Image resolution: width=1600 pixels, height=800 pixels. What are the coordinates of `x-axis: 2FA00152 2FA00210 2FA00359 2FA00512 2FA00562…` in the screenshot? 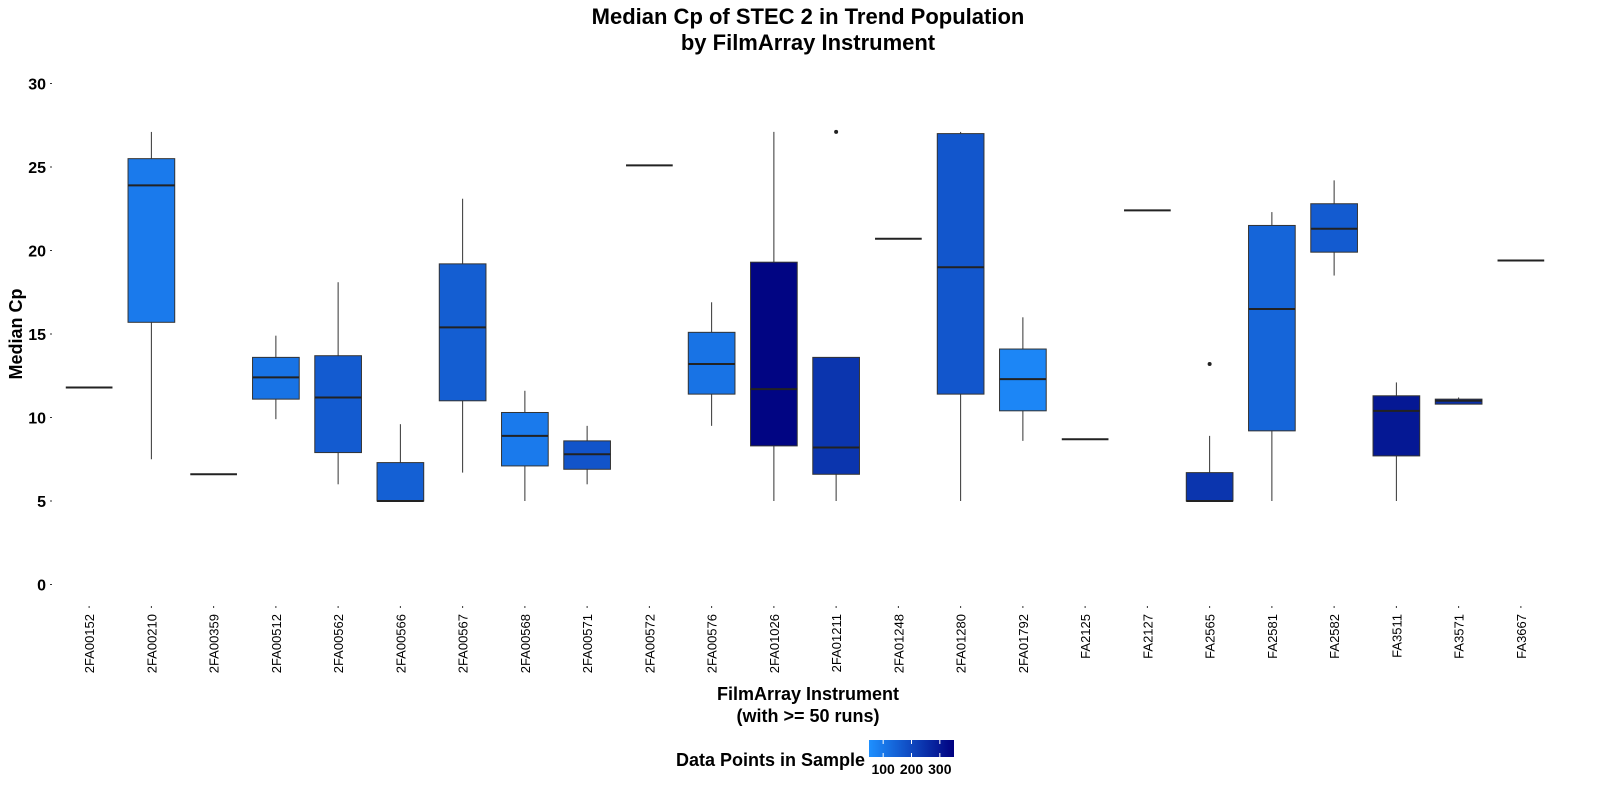 It's located at (805, 639).